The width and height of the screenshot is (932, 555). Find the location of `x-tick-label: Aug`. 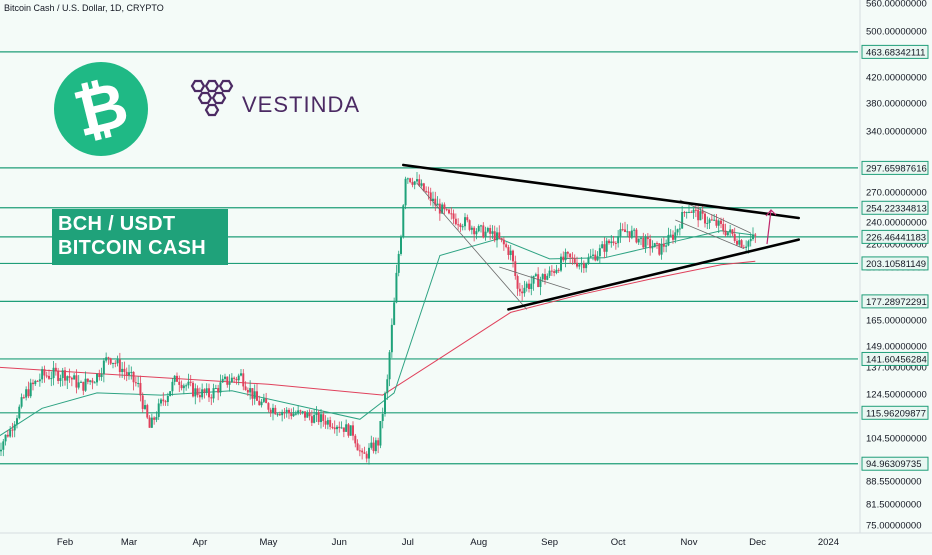

x-tick-label: Aug is located at coordinates (478, 542).